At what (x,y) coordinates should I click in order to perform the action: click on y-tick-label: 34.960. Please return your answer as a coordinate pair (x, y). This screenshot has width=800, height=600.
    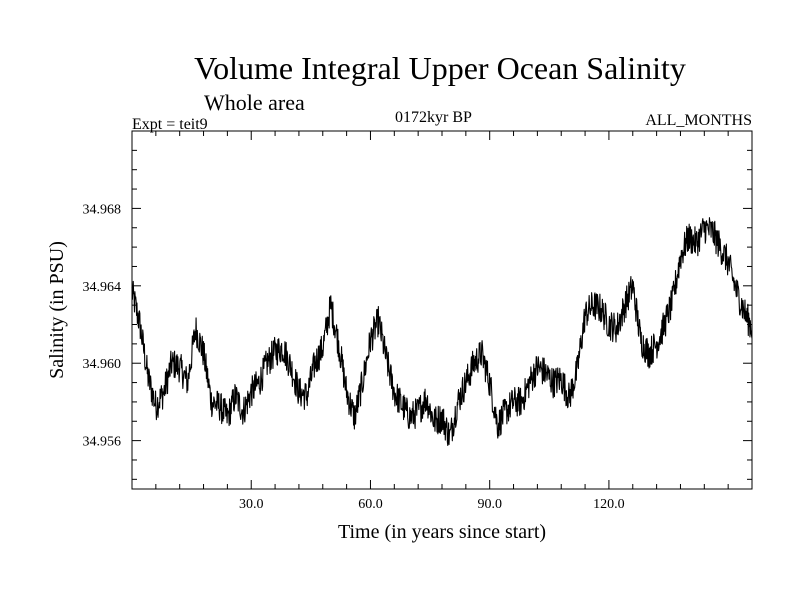
    Looking at the image, I should click on (102, 364).